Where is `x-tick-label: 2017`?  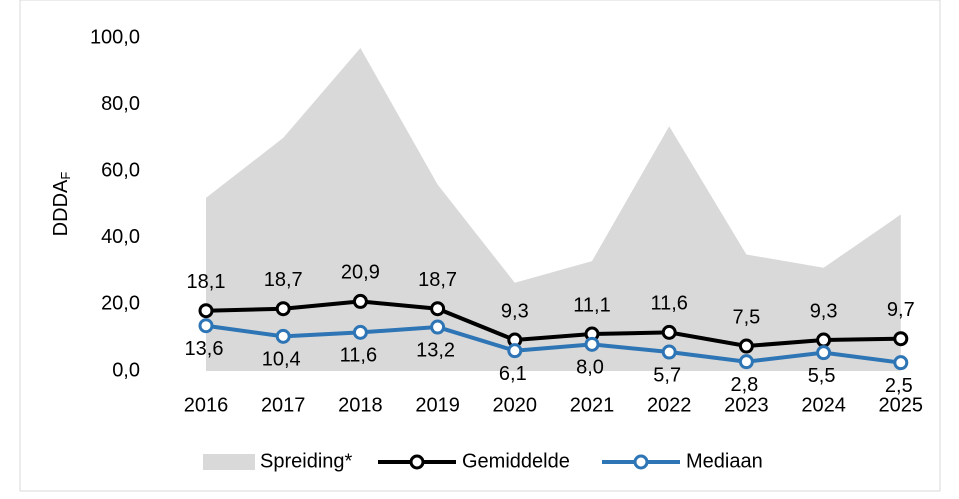 x-tick-label: 2017 is located at coordinates (283, 405).